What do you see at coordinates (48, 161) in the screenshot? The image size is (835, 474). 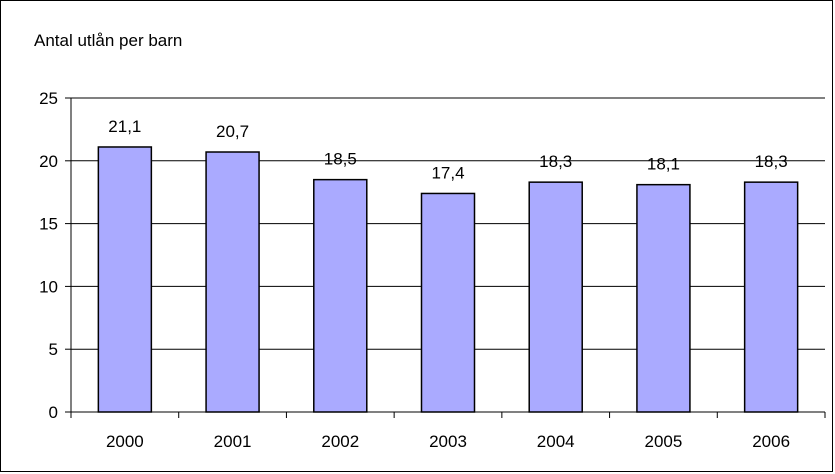 I see `y-tick-label: 20` at bounding box center [48, 161].